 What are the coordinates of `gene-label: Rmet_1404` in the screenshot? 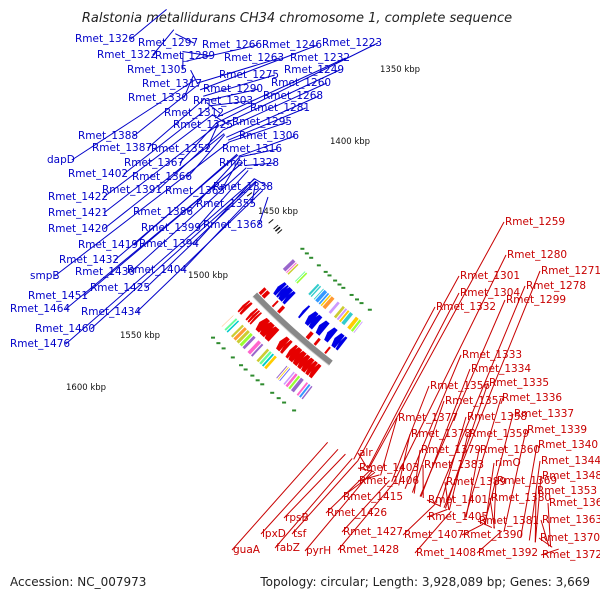 It's located at (157, 270).